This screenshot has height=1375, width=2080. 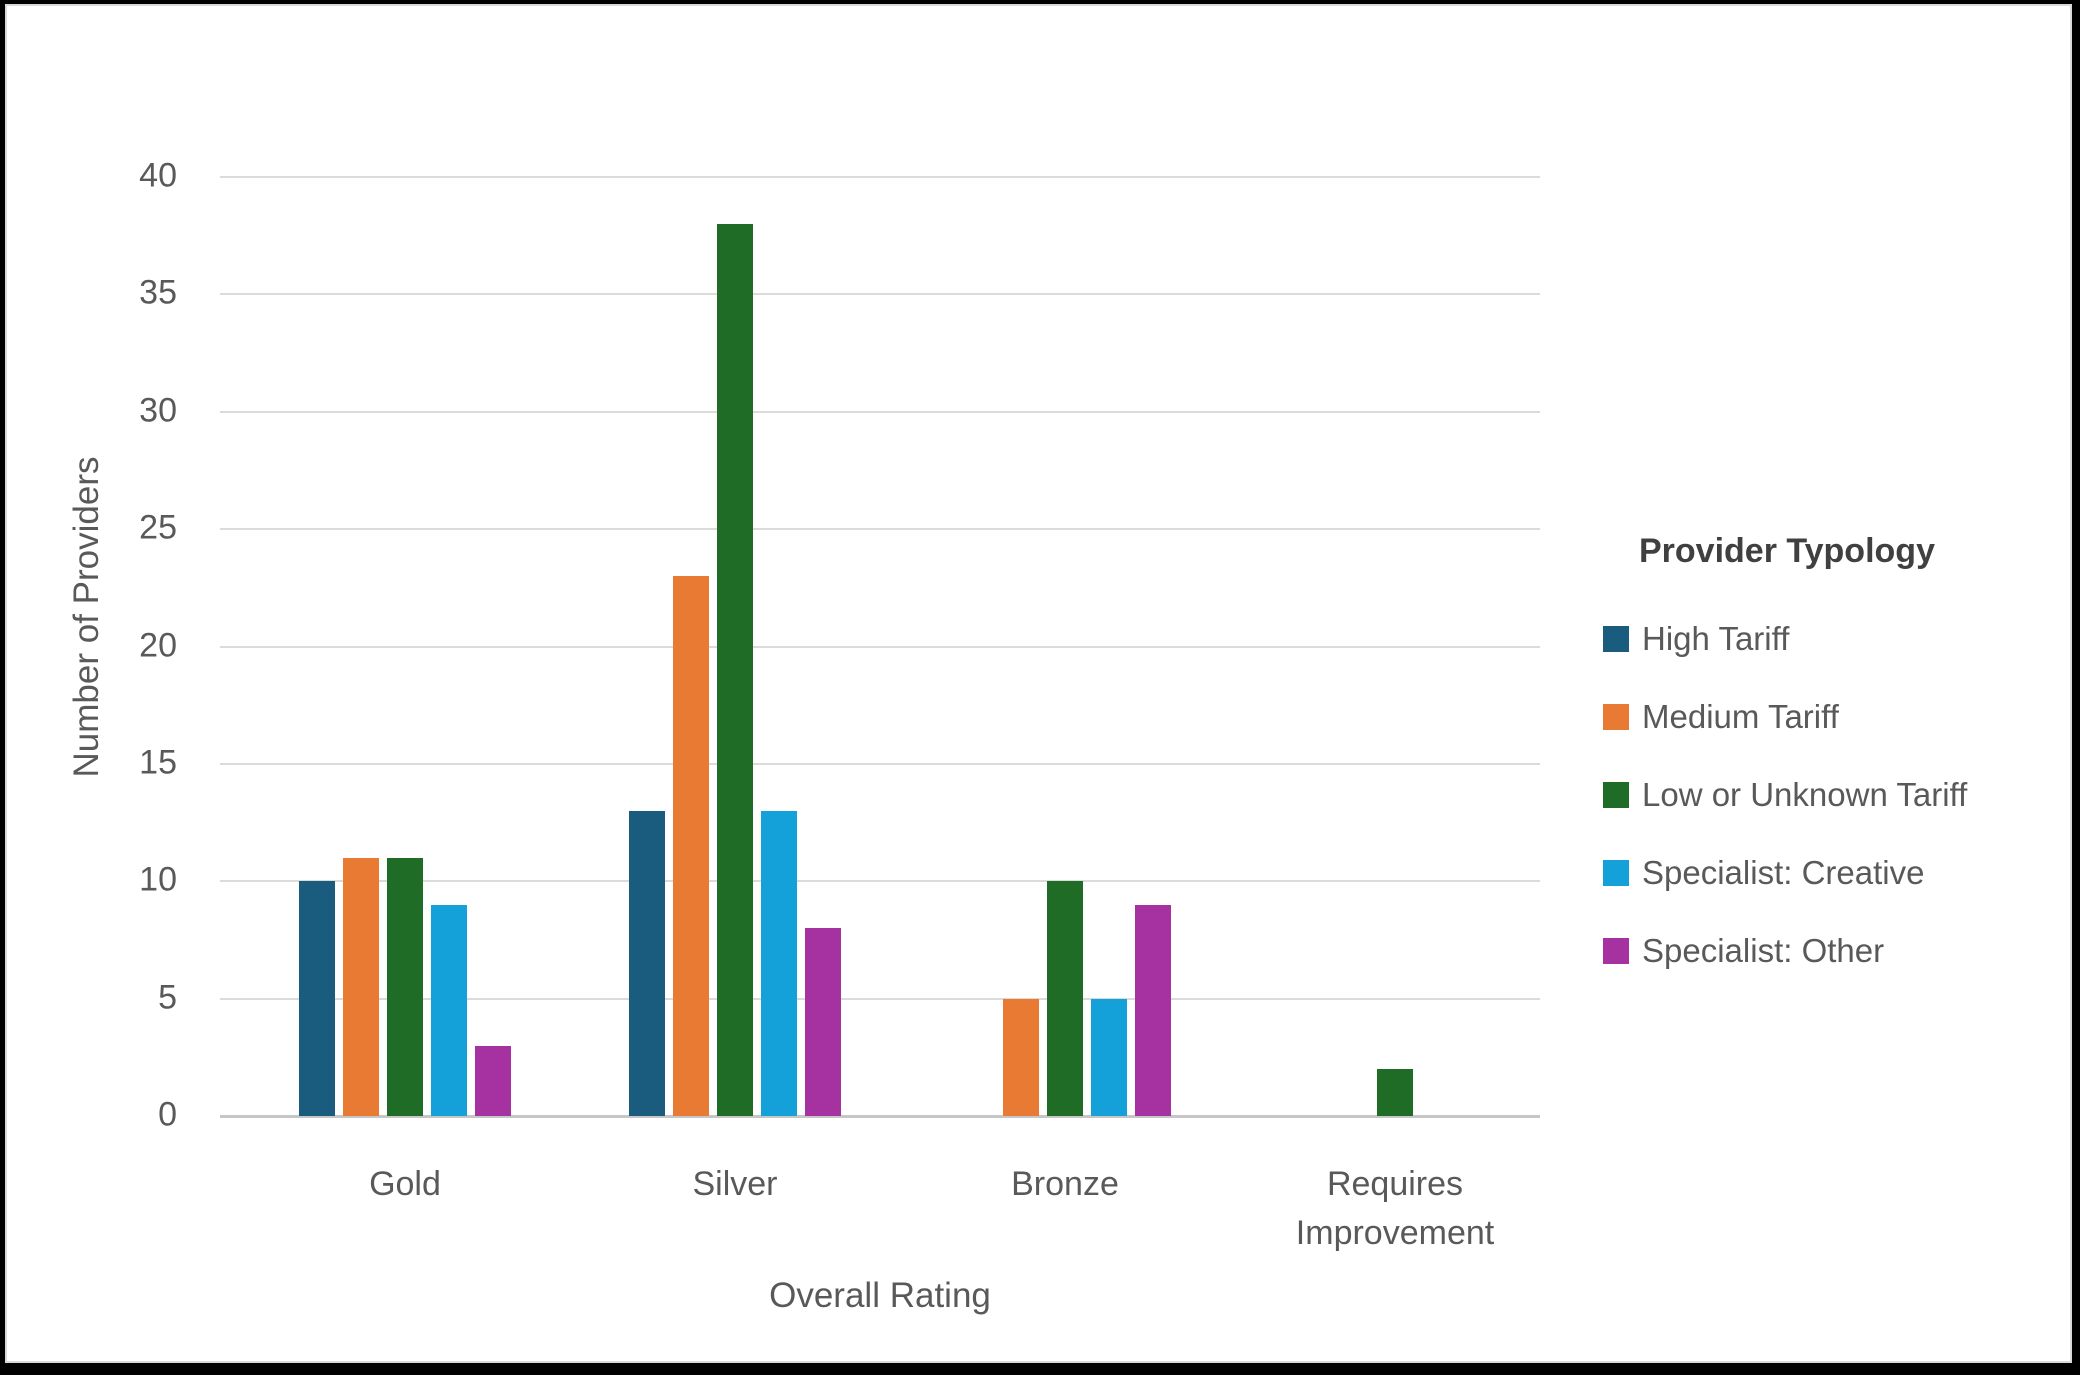 I want to click on category-label: Requires Improvement, so click(x=1395, y=1209).